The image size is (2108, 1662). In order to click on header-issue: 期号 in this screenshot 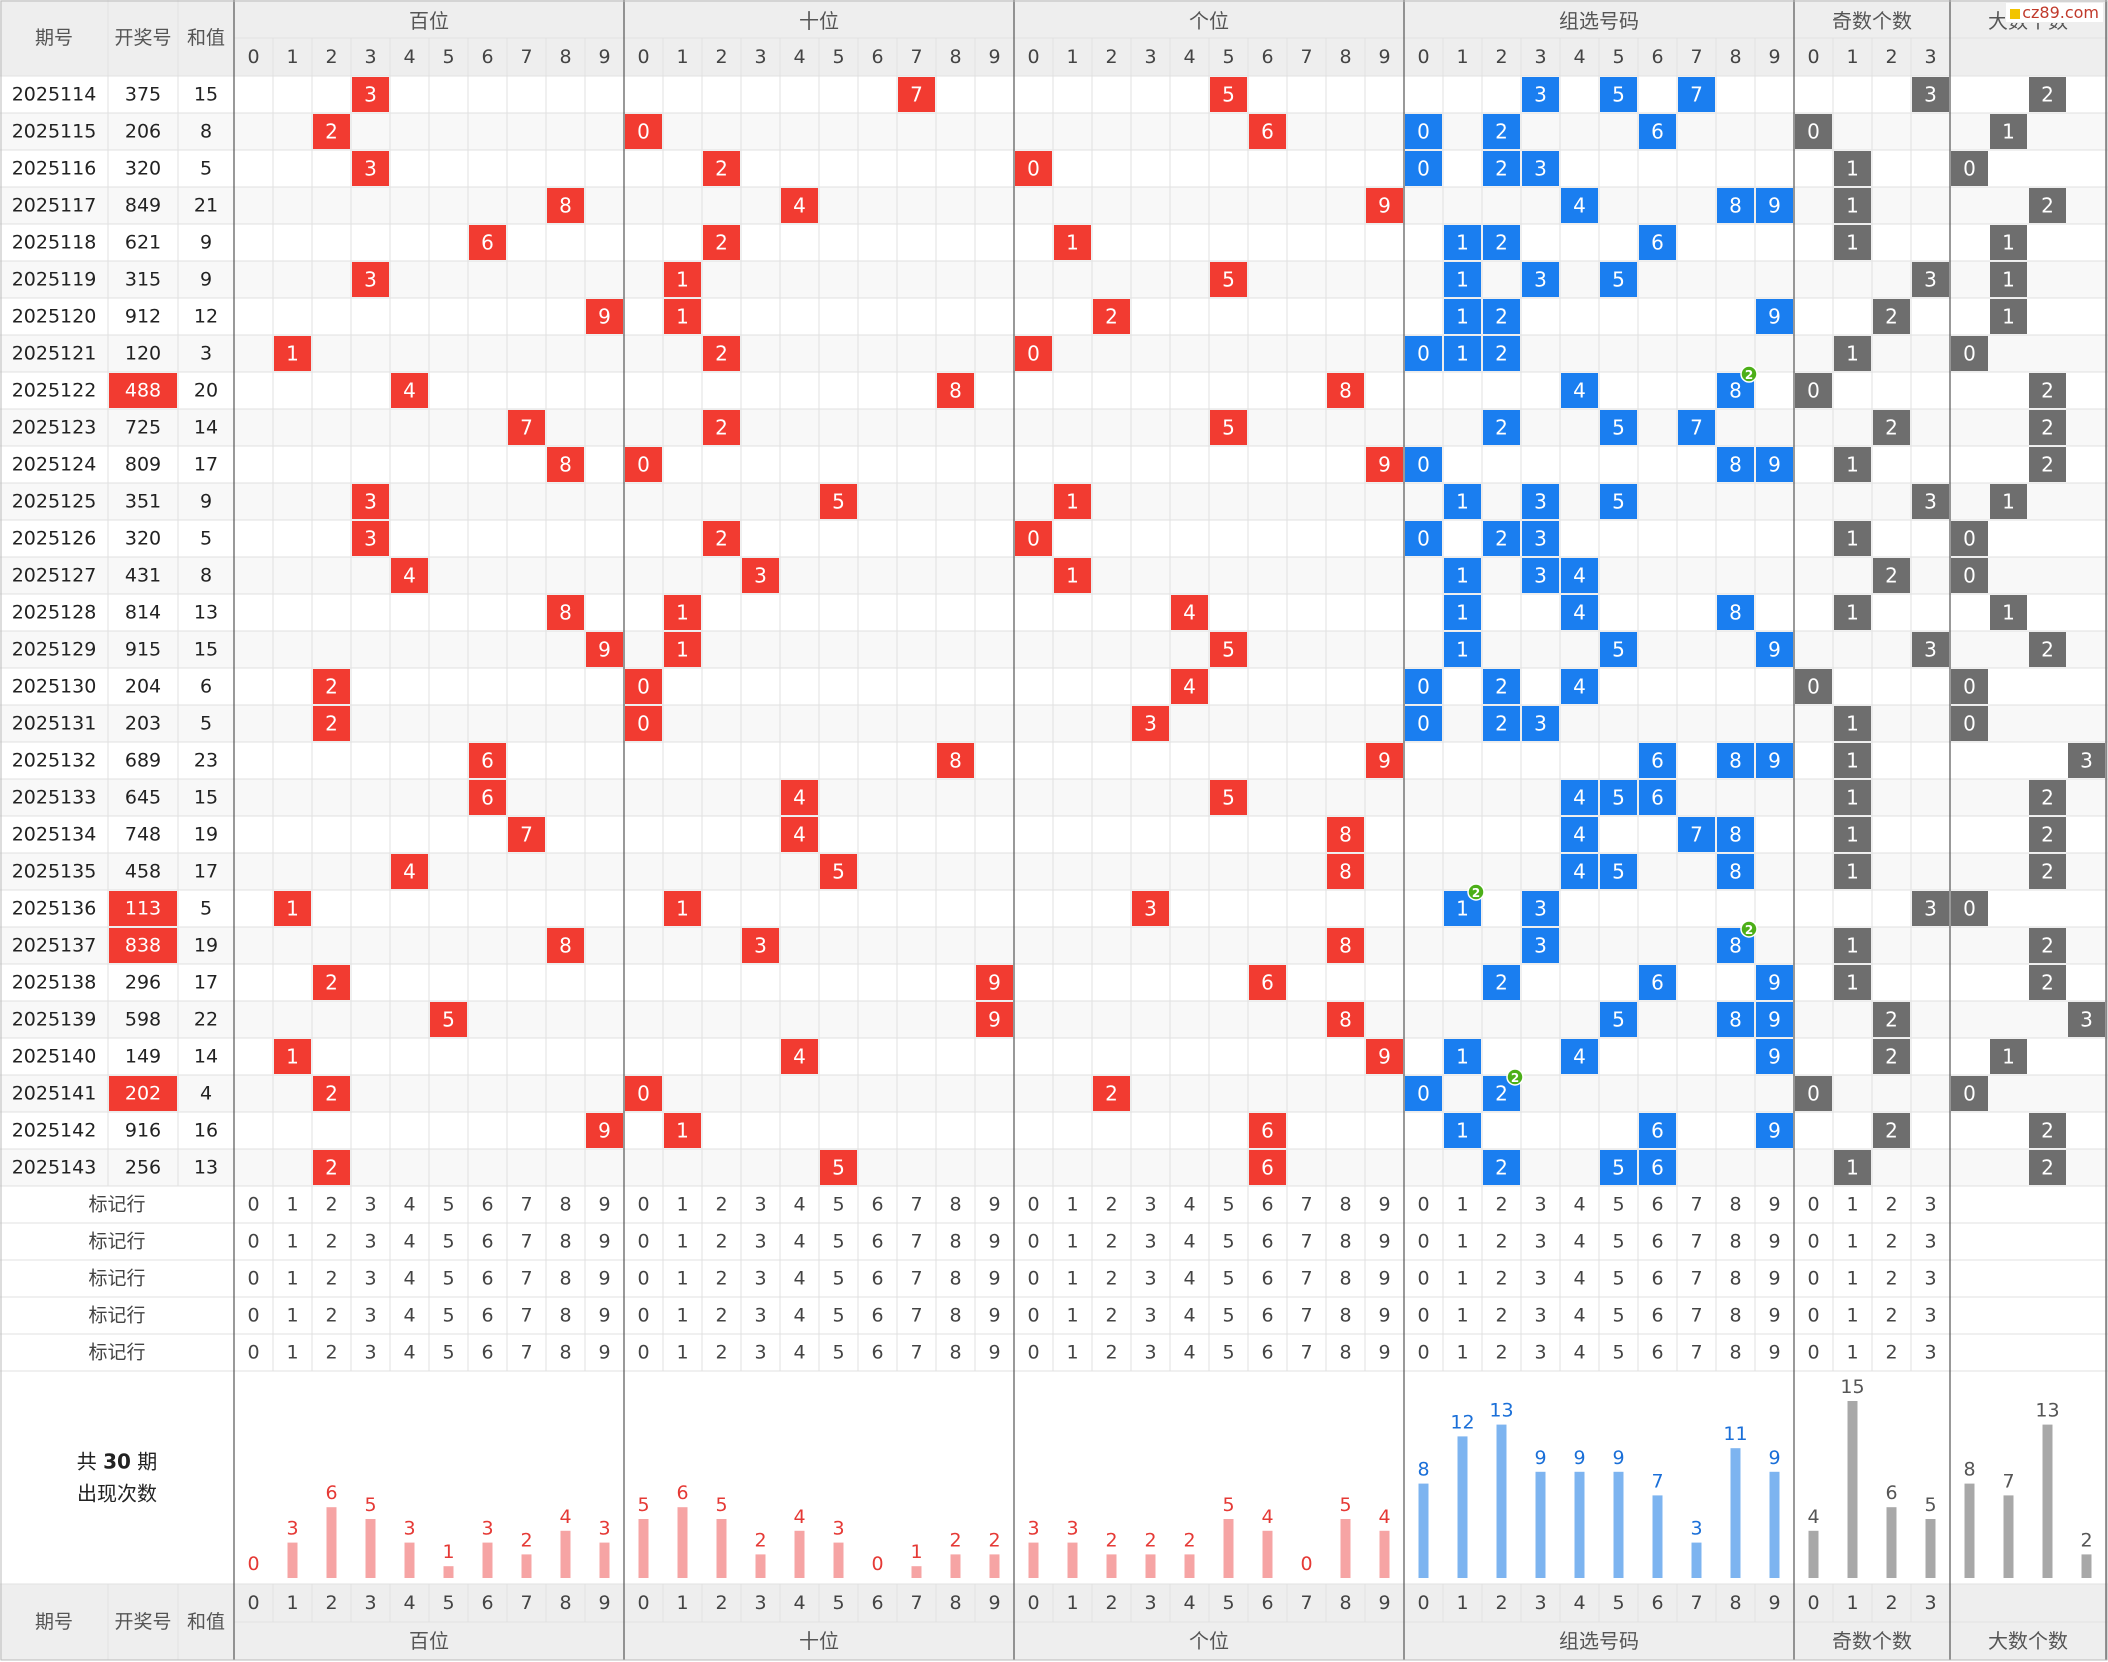, I will do `click(54, 38)`.